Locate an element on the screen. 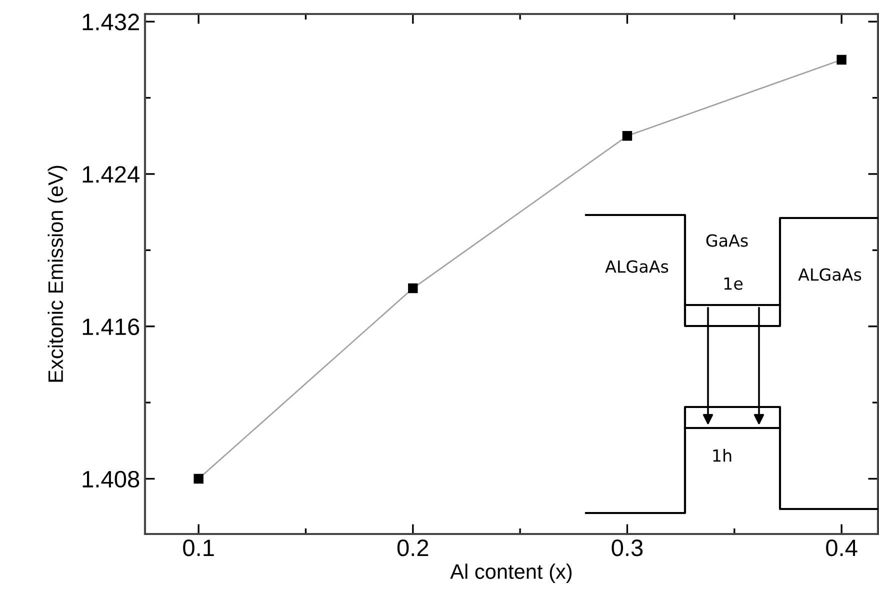  y-tick-label: 1.416 is located at coordinates (111, 327).